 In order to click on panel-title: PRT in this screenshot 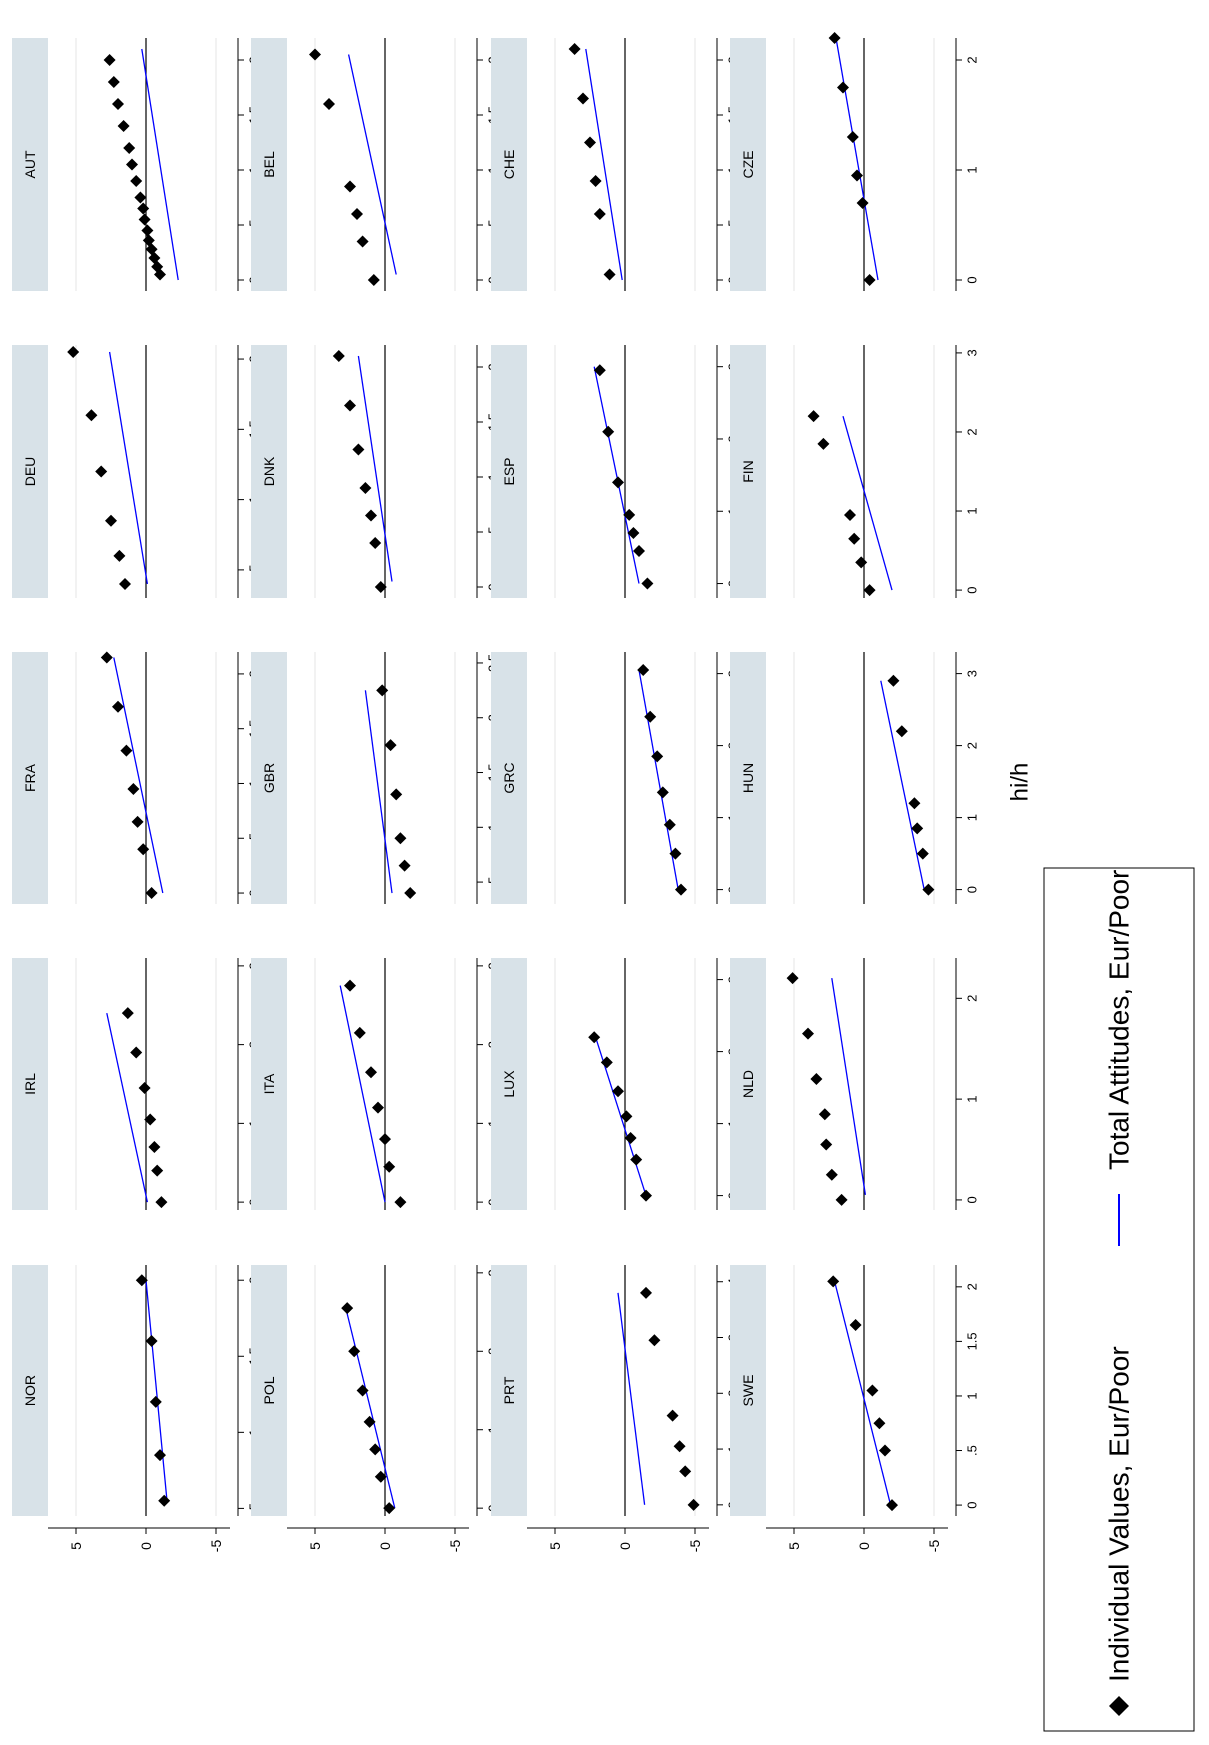, I will do `click(509, 1390)`.